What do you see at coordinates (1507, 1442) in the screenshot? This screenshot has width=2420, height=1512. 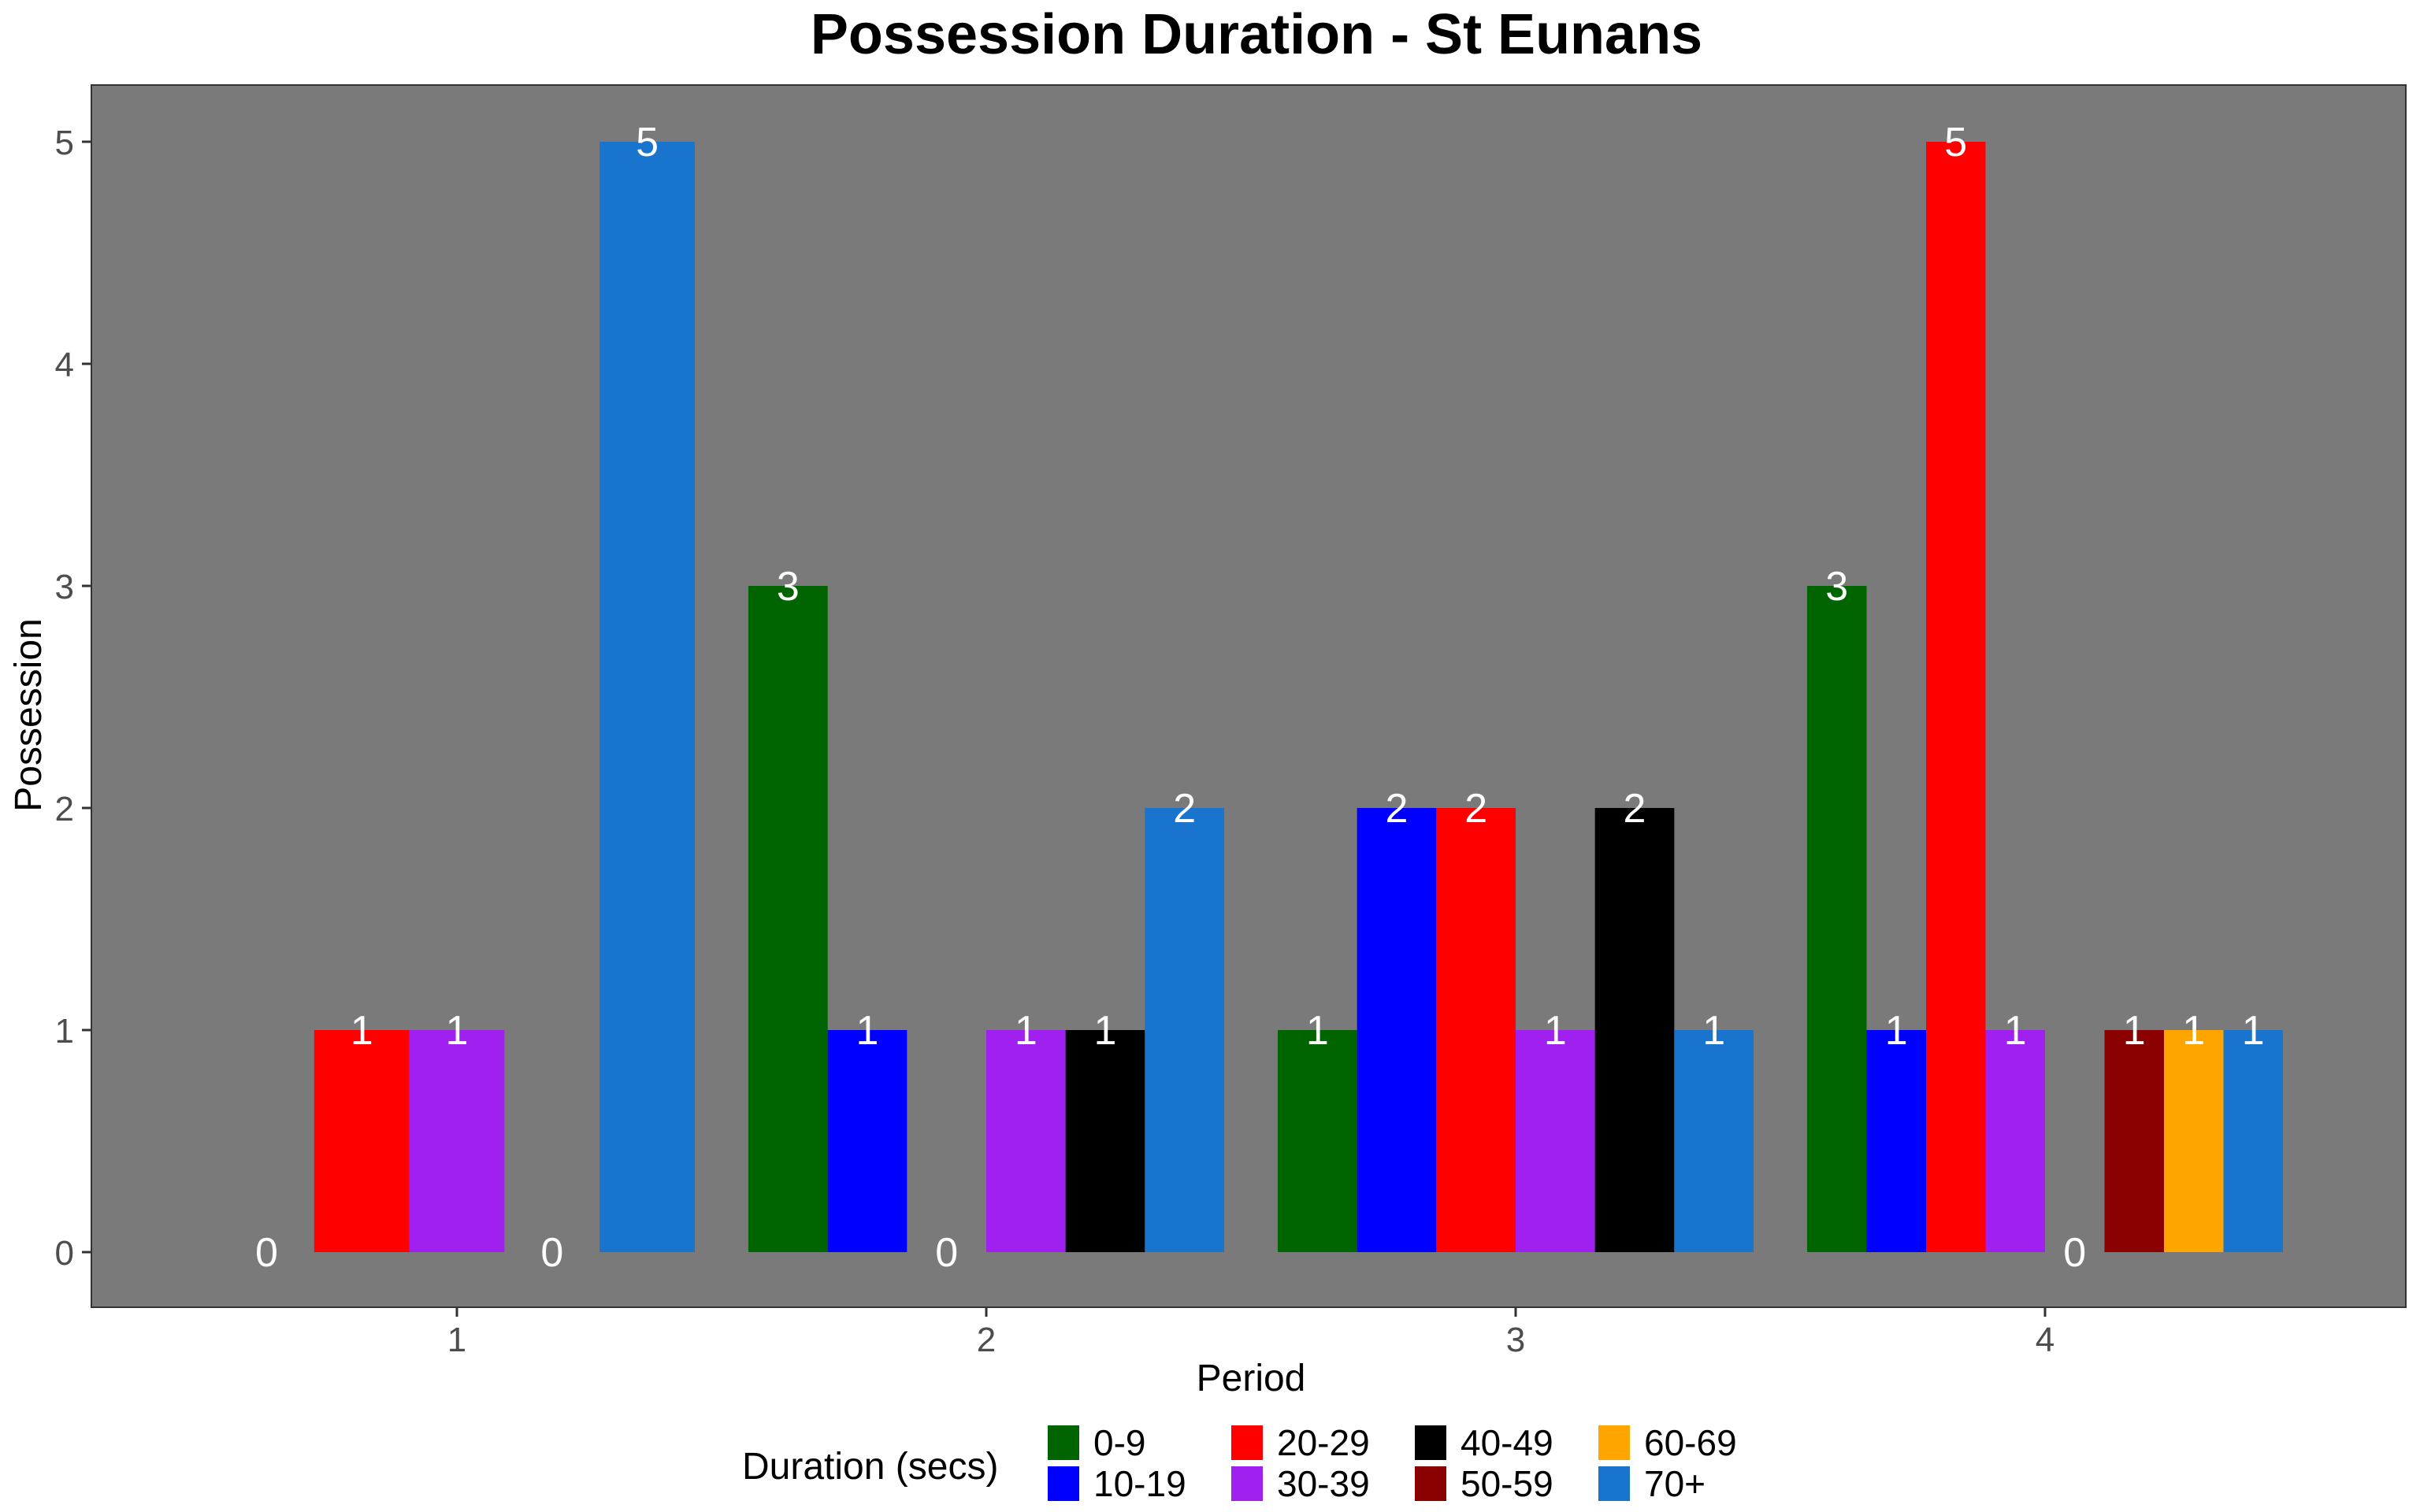 I see `legend-label: 40-49` at bounding box center [1507, 1442].